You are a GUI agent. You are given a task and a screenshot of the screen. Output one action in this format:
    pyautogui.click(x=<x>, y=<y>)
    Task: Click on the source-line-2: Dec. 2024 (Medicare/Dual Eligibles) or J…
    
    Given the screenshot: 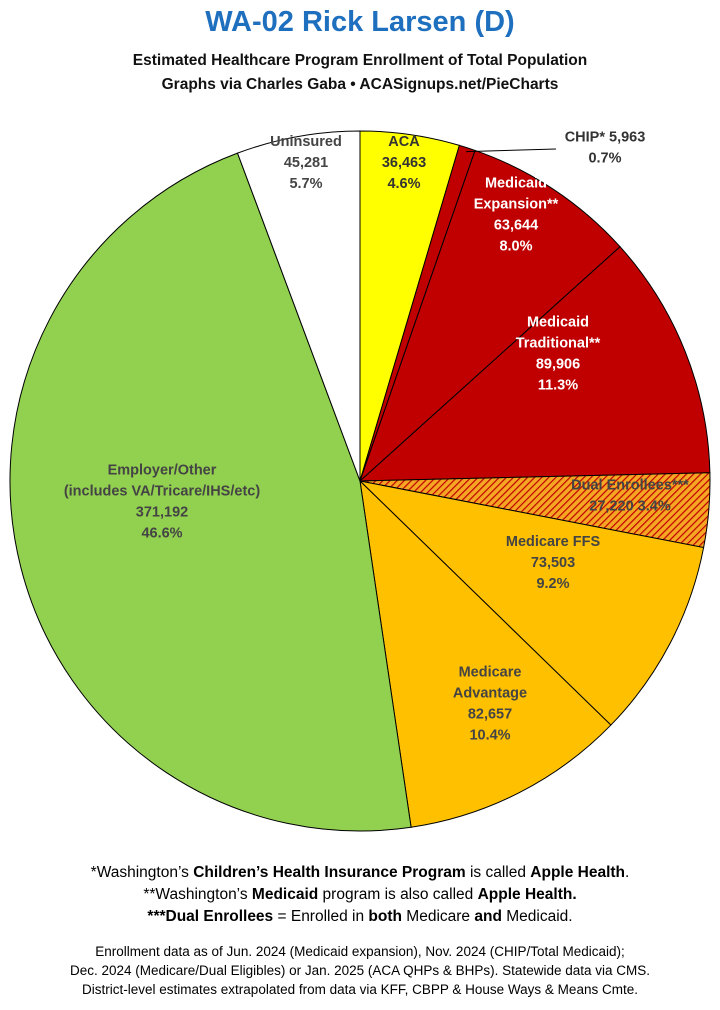 What is the action you would take?
    pyautogui.click(x=360, y=970)
    